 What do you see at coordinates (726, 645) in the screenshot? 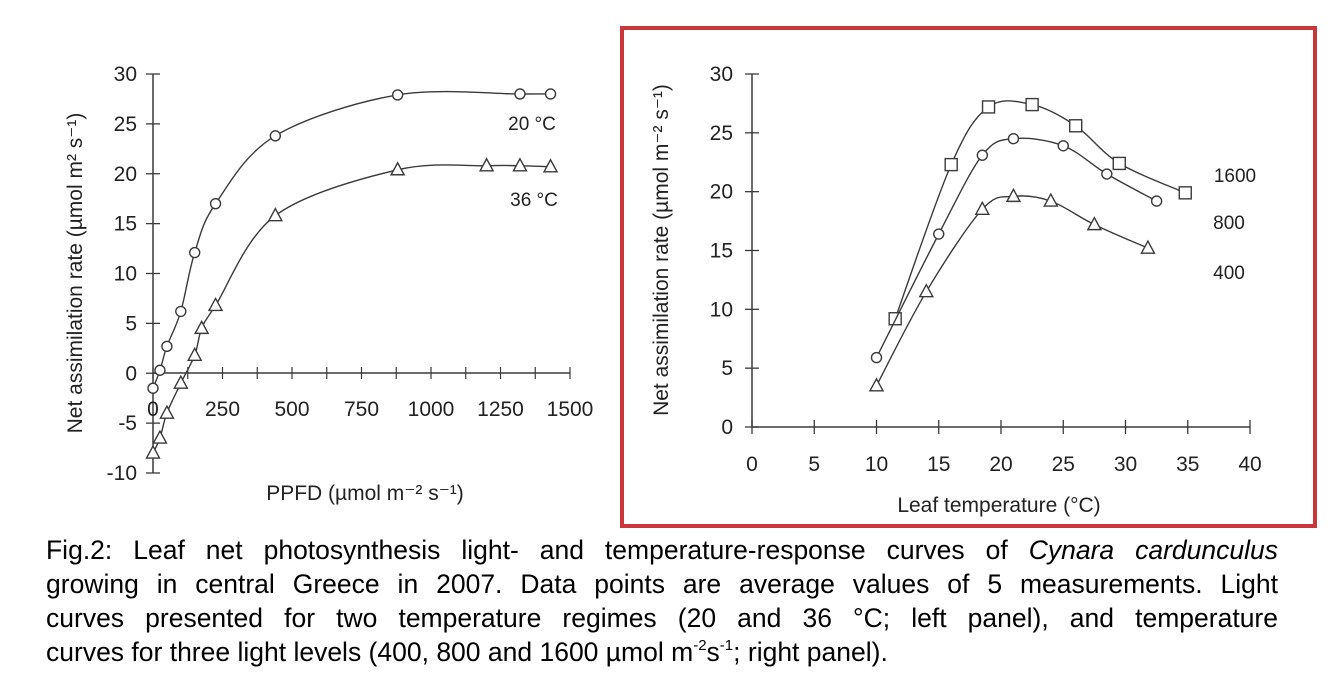
I see `caption-superscript: -1` at bounding box center [726, 645].